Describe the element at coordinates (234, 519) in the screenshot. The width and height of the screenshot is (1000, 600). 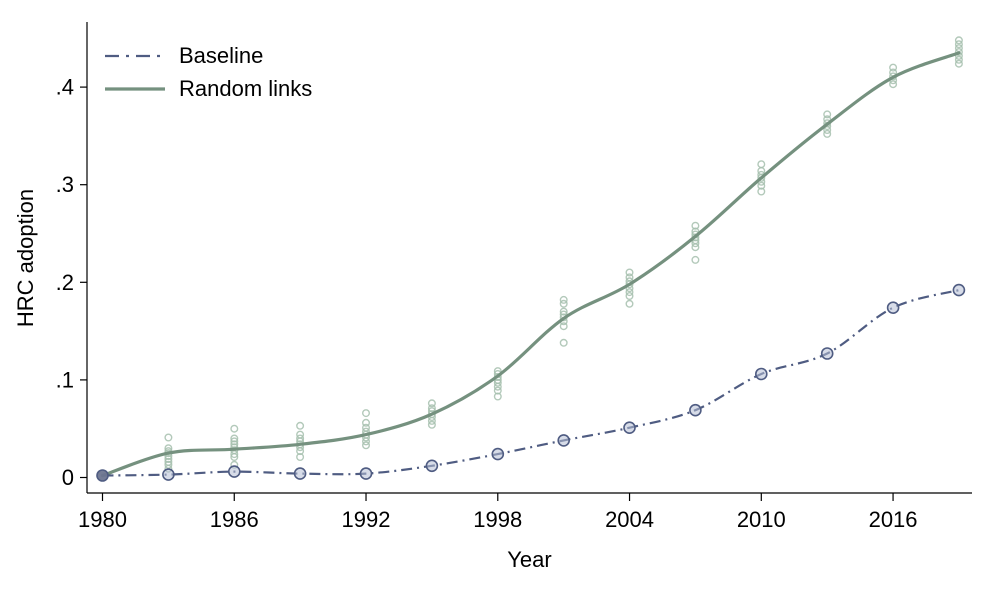
I see `x-tick-label: 1986` at that location.